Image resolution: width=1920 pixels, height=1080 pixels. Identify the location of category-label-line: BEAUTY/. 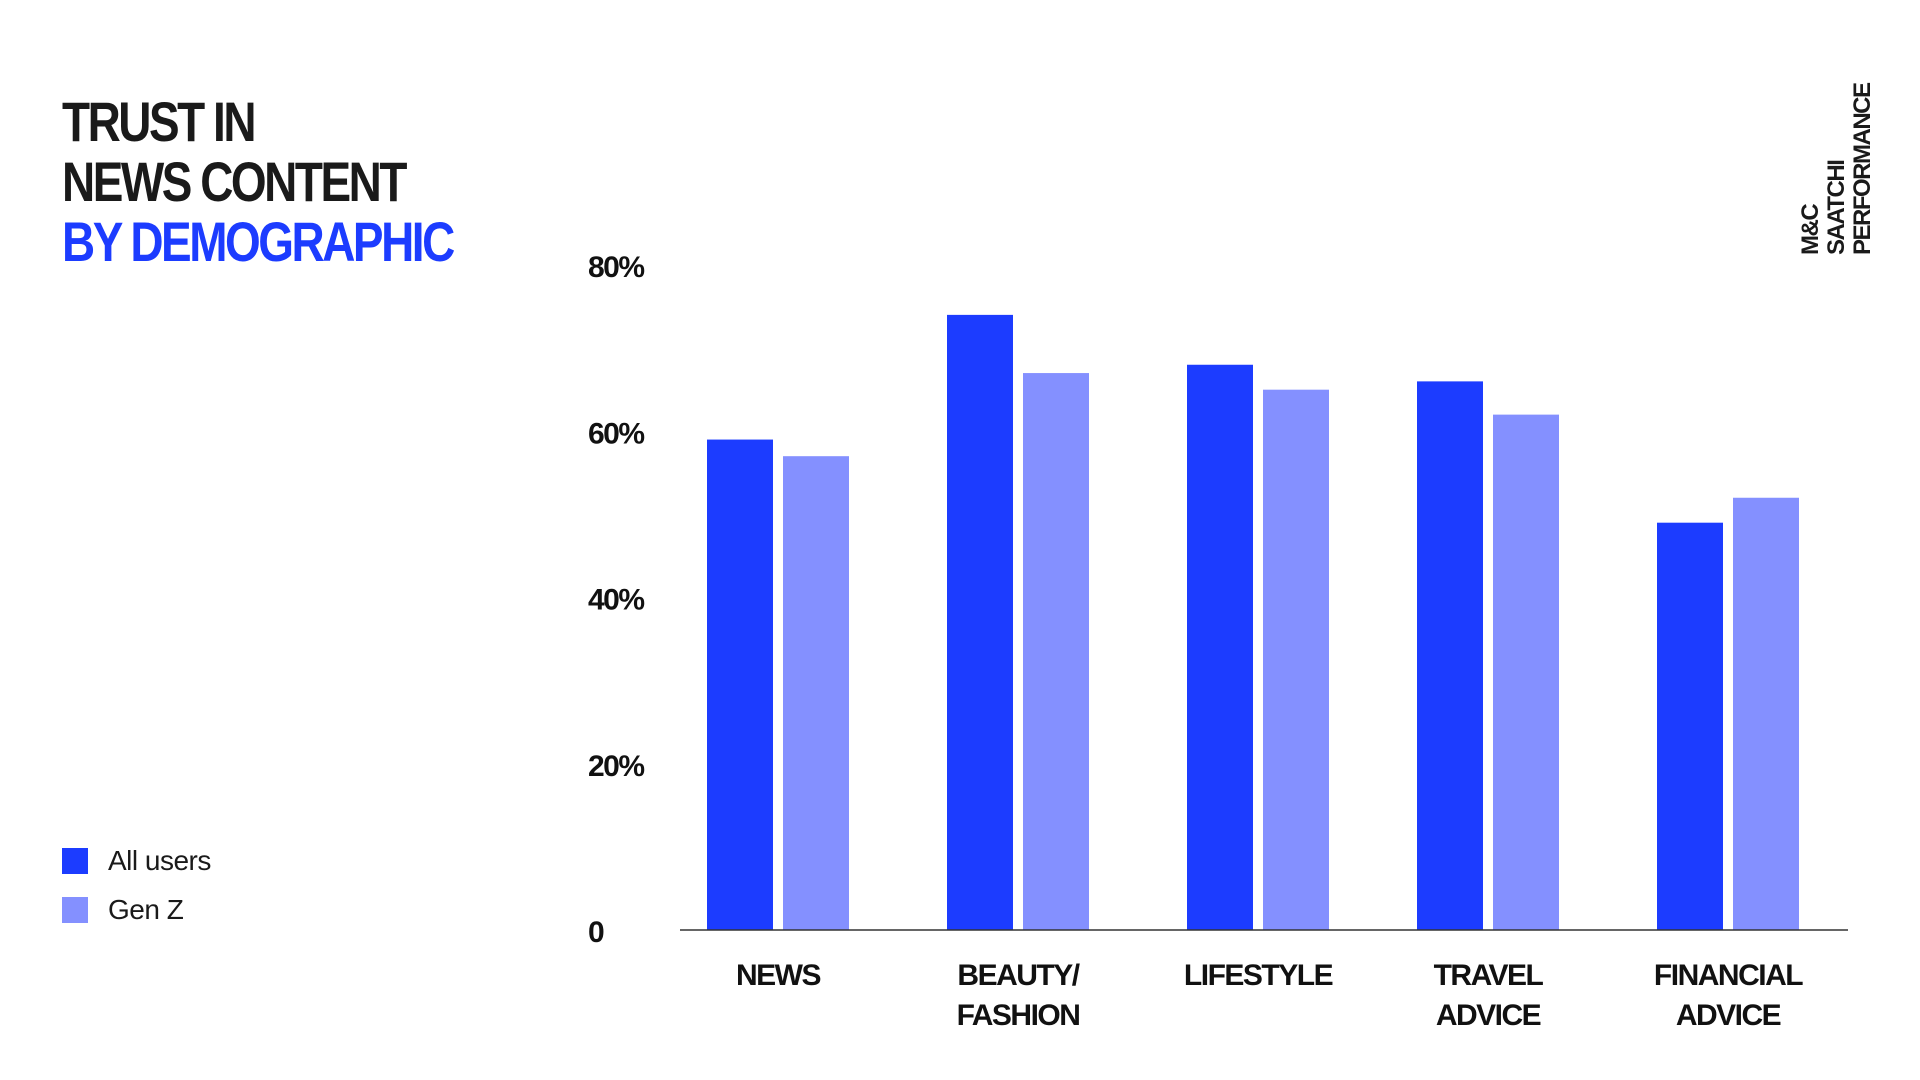
(1018, 975).